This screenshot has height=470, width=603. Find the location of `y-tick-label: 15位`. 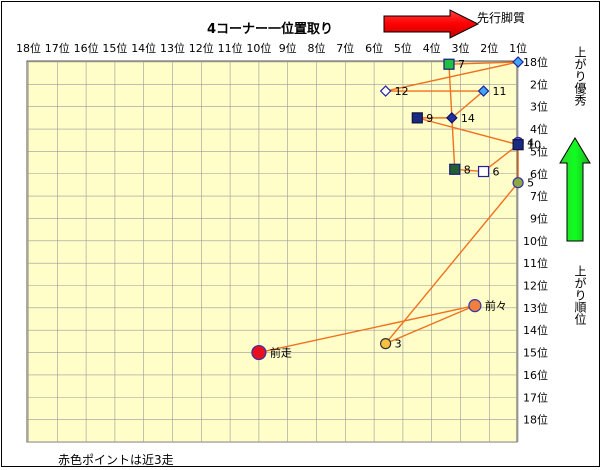

y-tick-label: 15位 is located at coordinates (535, 353).